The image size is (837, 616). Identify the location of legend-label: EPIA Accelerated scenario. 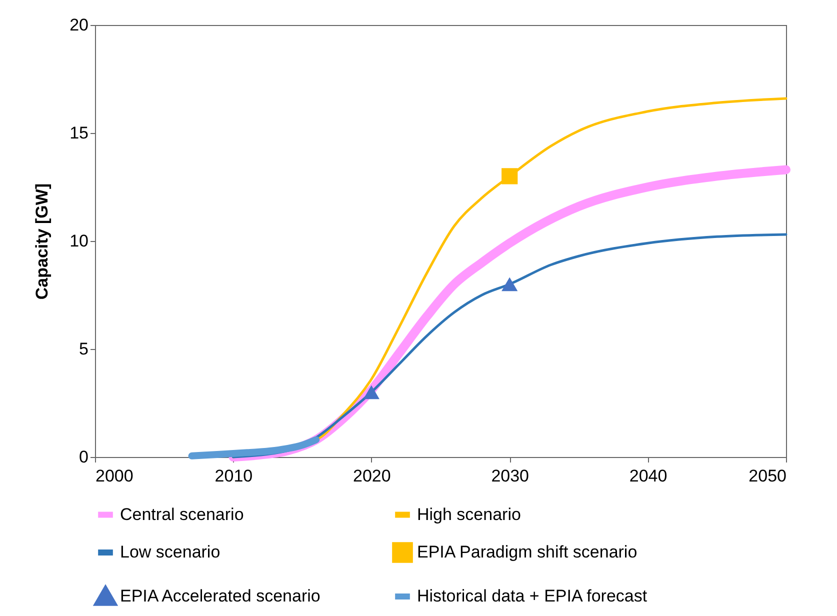
(220, 596).